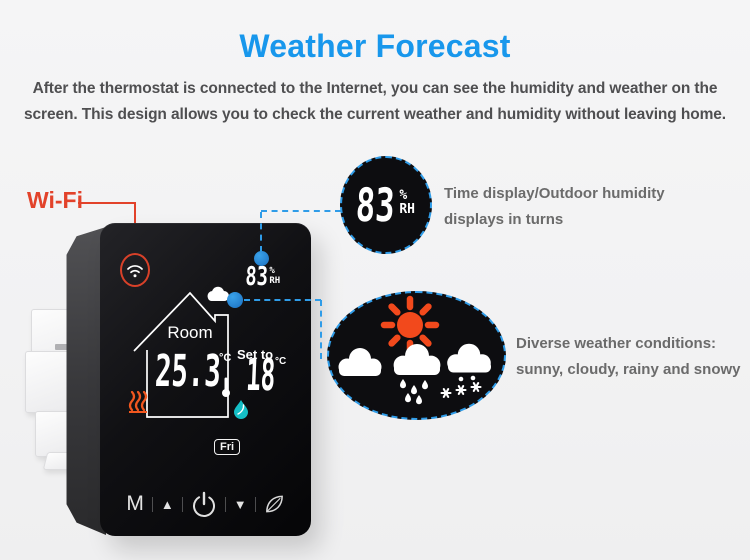  Describe the element at coordinates (554, 193) in the screenshot. I see `humidity-callout-line-1: Time display/Outdoor humidity` at that location.